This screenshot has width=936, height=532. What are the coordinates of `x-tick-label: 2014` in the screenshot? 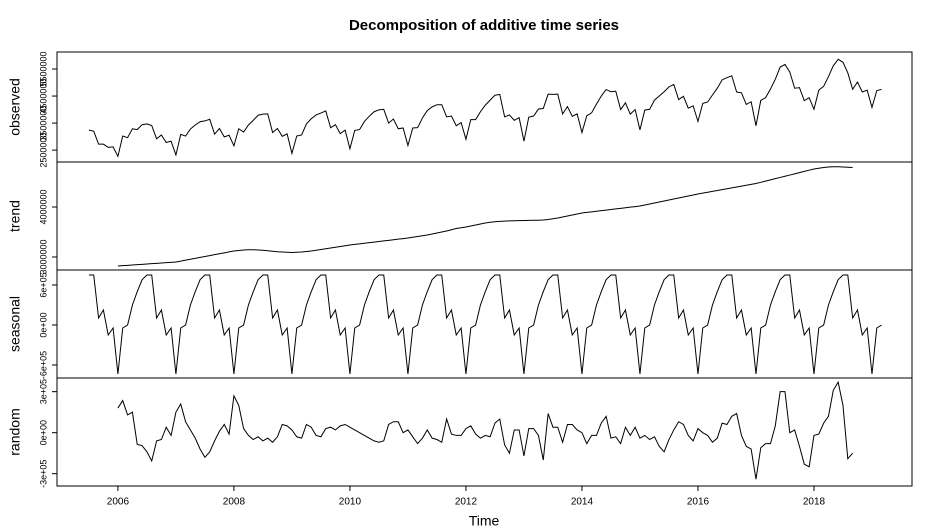 It's located at (582, 502).